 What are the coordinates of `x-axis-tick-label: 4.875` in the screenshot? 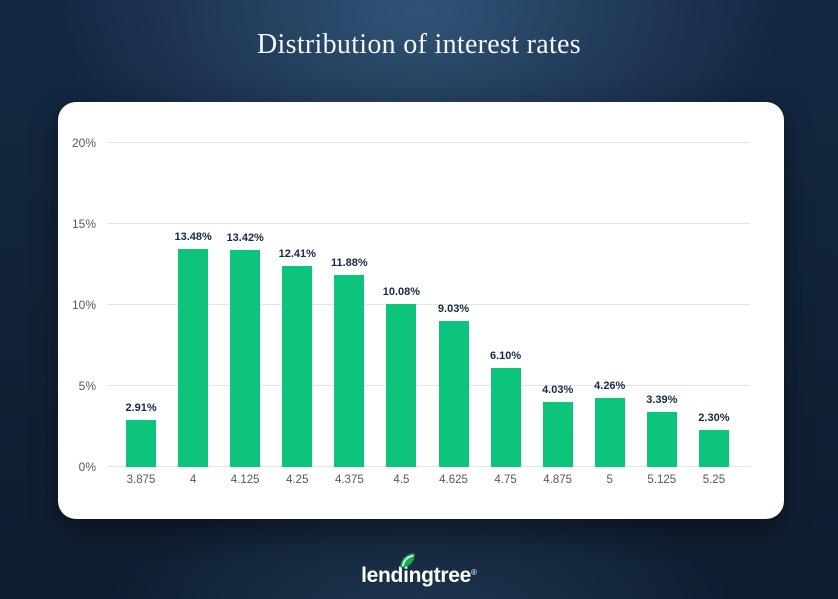 It's located at (558, 480).